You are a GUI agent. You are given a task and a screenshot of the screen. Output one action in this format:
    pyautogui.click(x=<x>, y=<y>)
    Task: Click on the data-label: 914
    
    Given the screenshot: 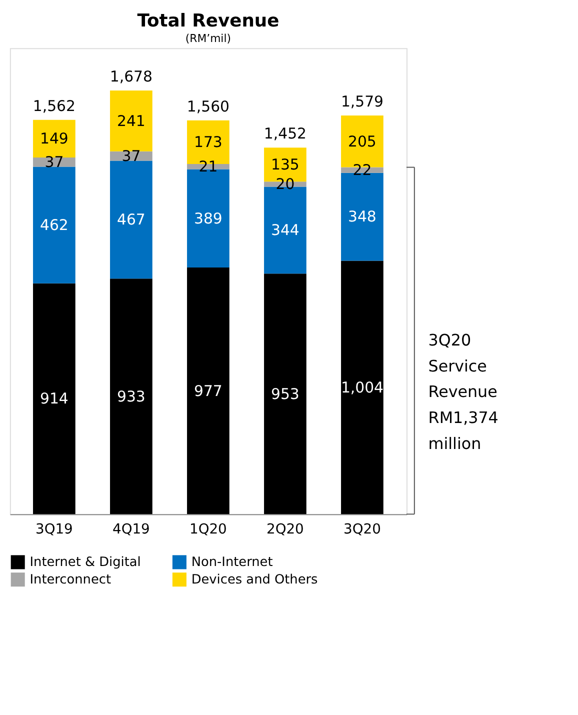 What is the action you would take?
    pyautogui.click(x=54, y=399)
    